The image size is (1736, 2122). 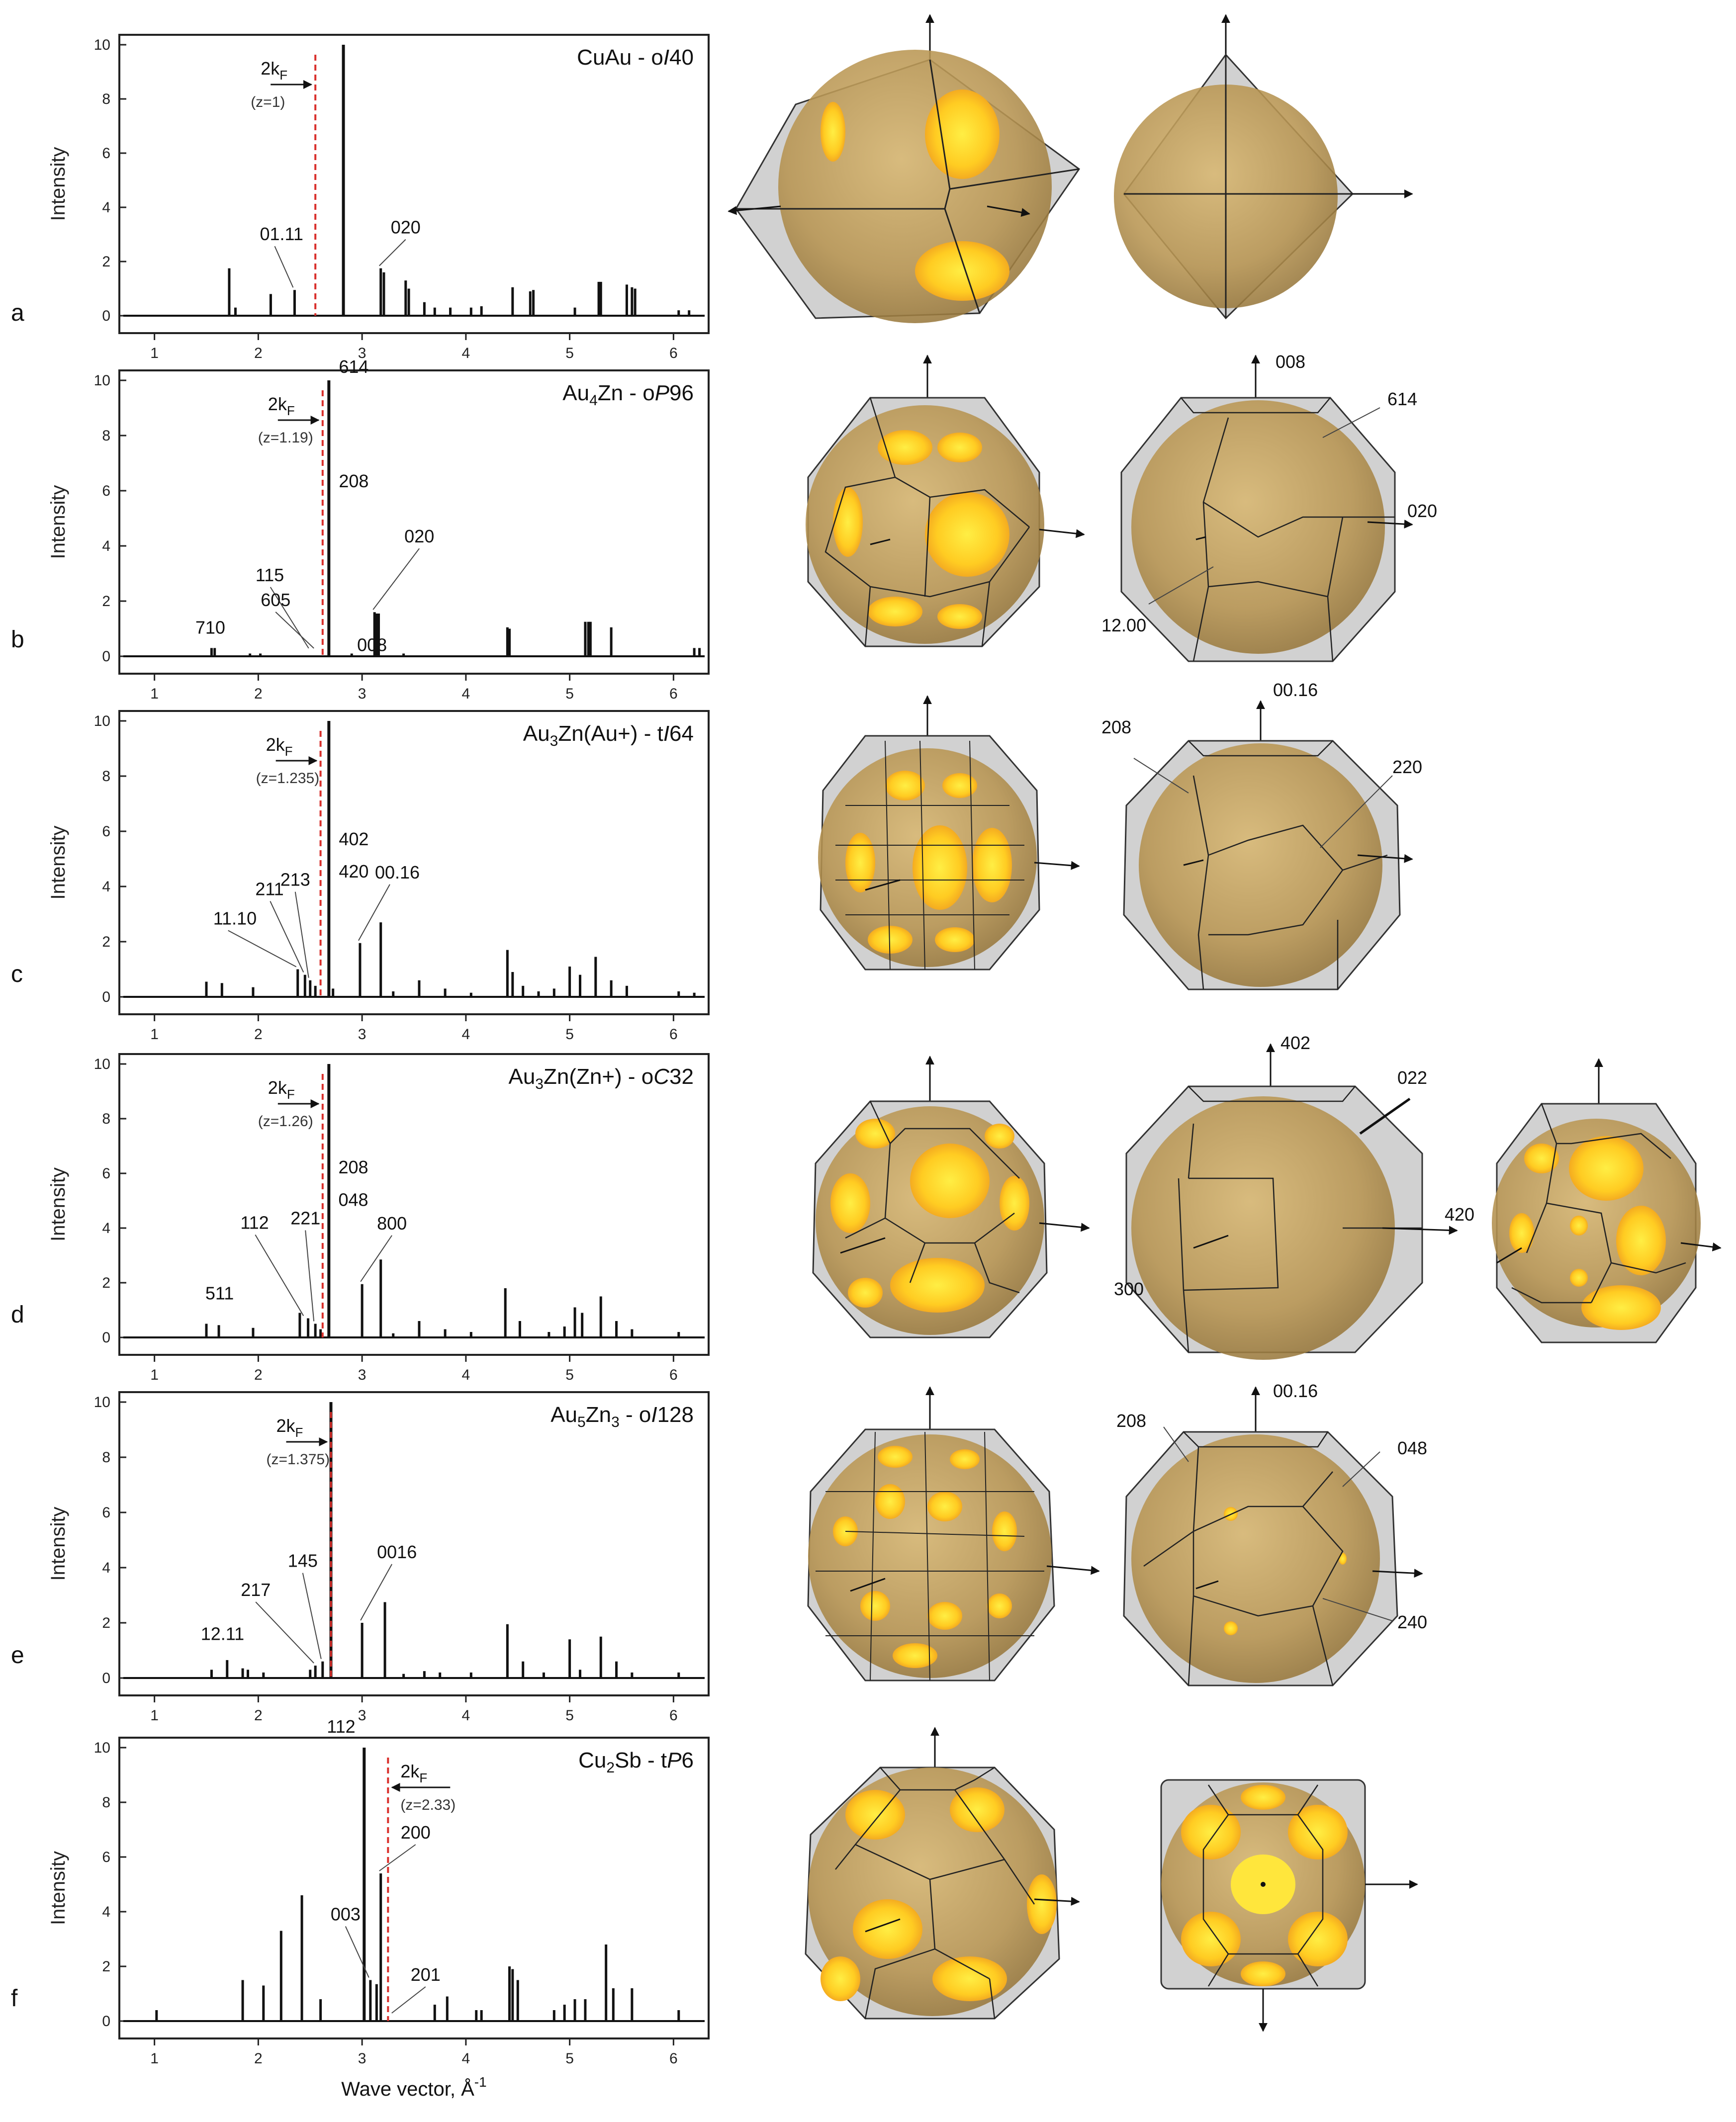 I want to click on kf-subscript: F, so click(x=291, y=1094).